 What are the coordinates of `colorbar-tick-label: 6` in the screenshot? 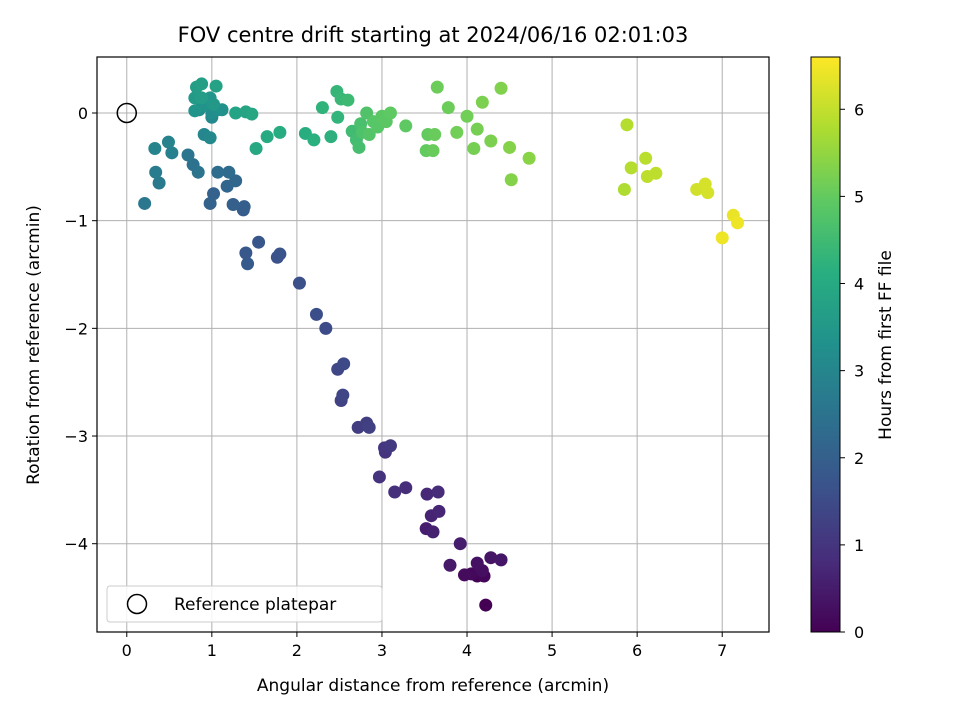 It's located at (859, 109).